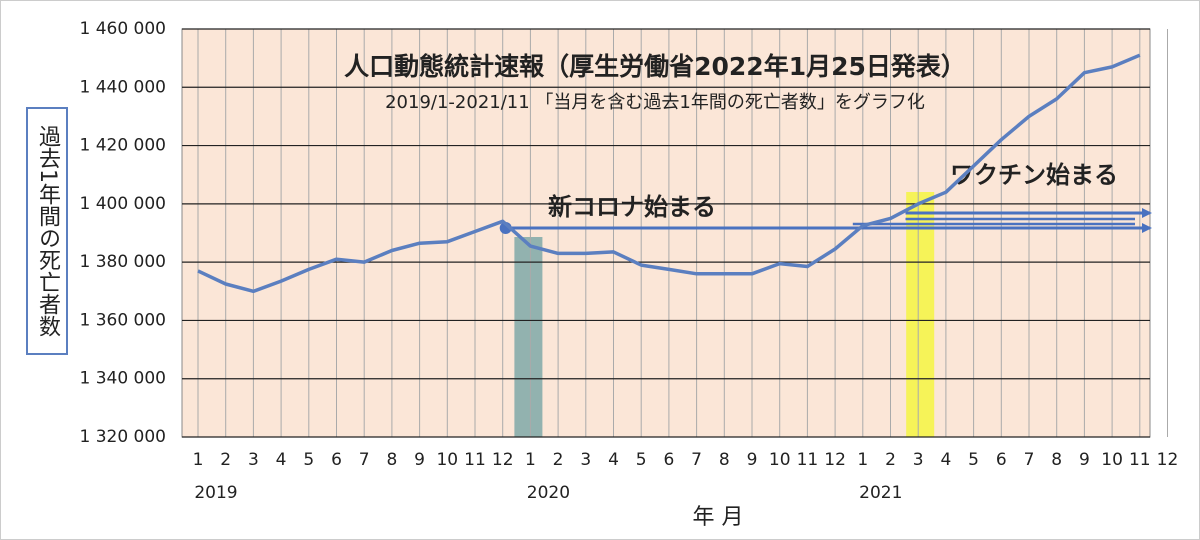  What do you see at coordinates (122, 437) in the screenshot?
I see `y-tick-label: 1 320 000` at bounding box center [122, 437].